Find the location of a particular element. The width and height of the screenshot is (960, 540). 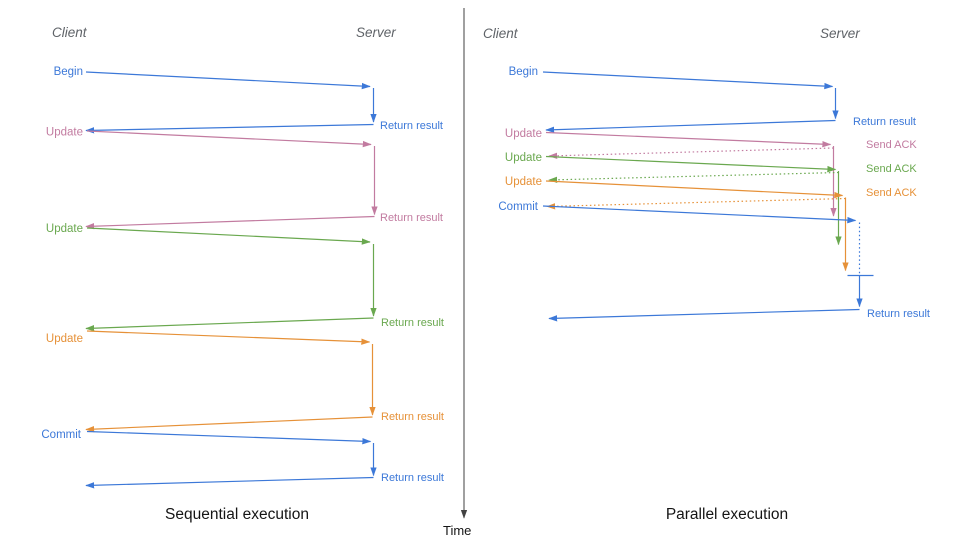

par-update1-request-line is located at coordinates (688, 139).